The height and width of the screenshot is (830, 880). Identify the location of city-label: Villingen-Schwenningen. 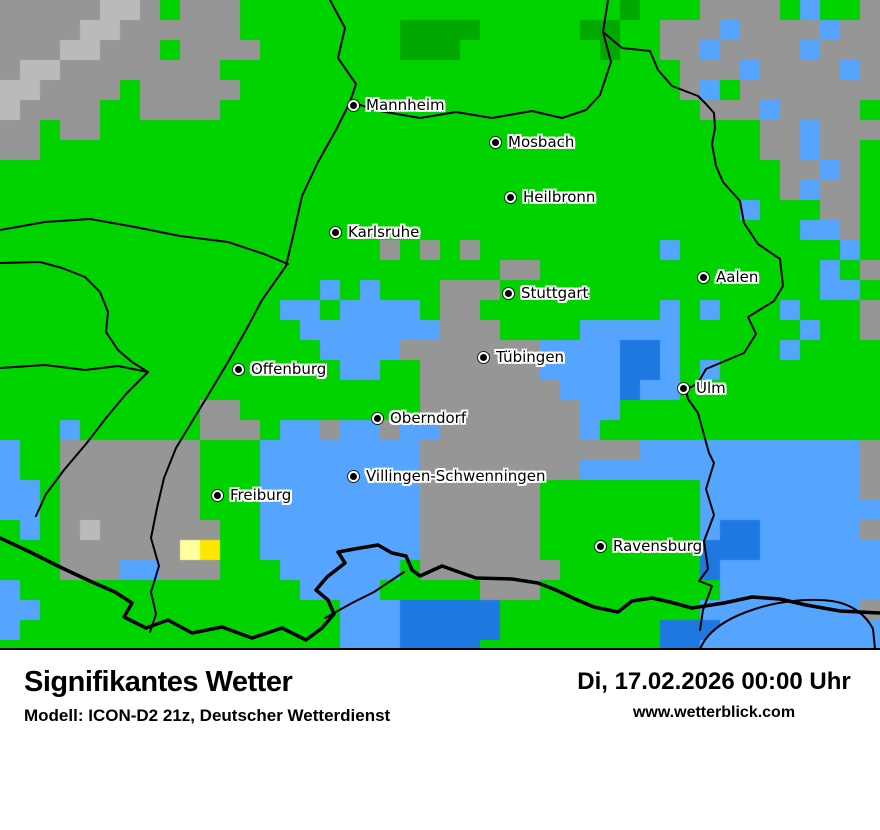
(456, 476).